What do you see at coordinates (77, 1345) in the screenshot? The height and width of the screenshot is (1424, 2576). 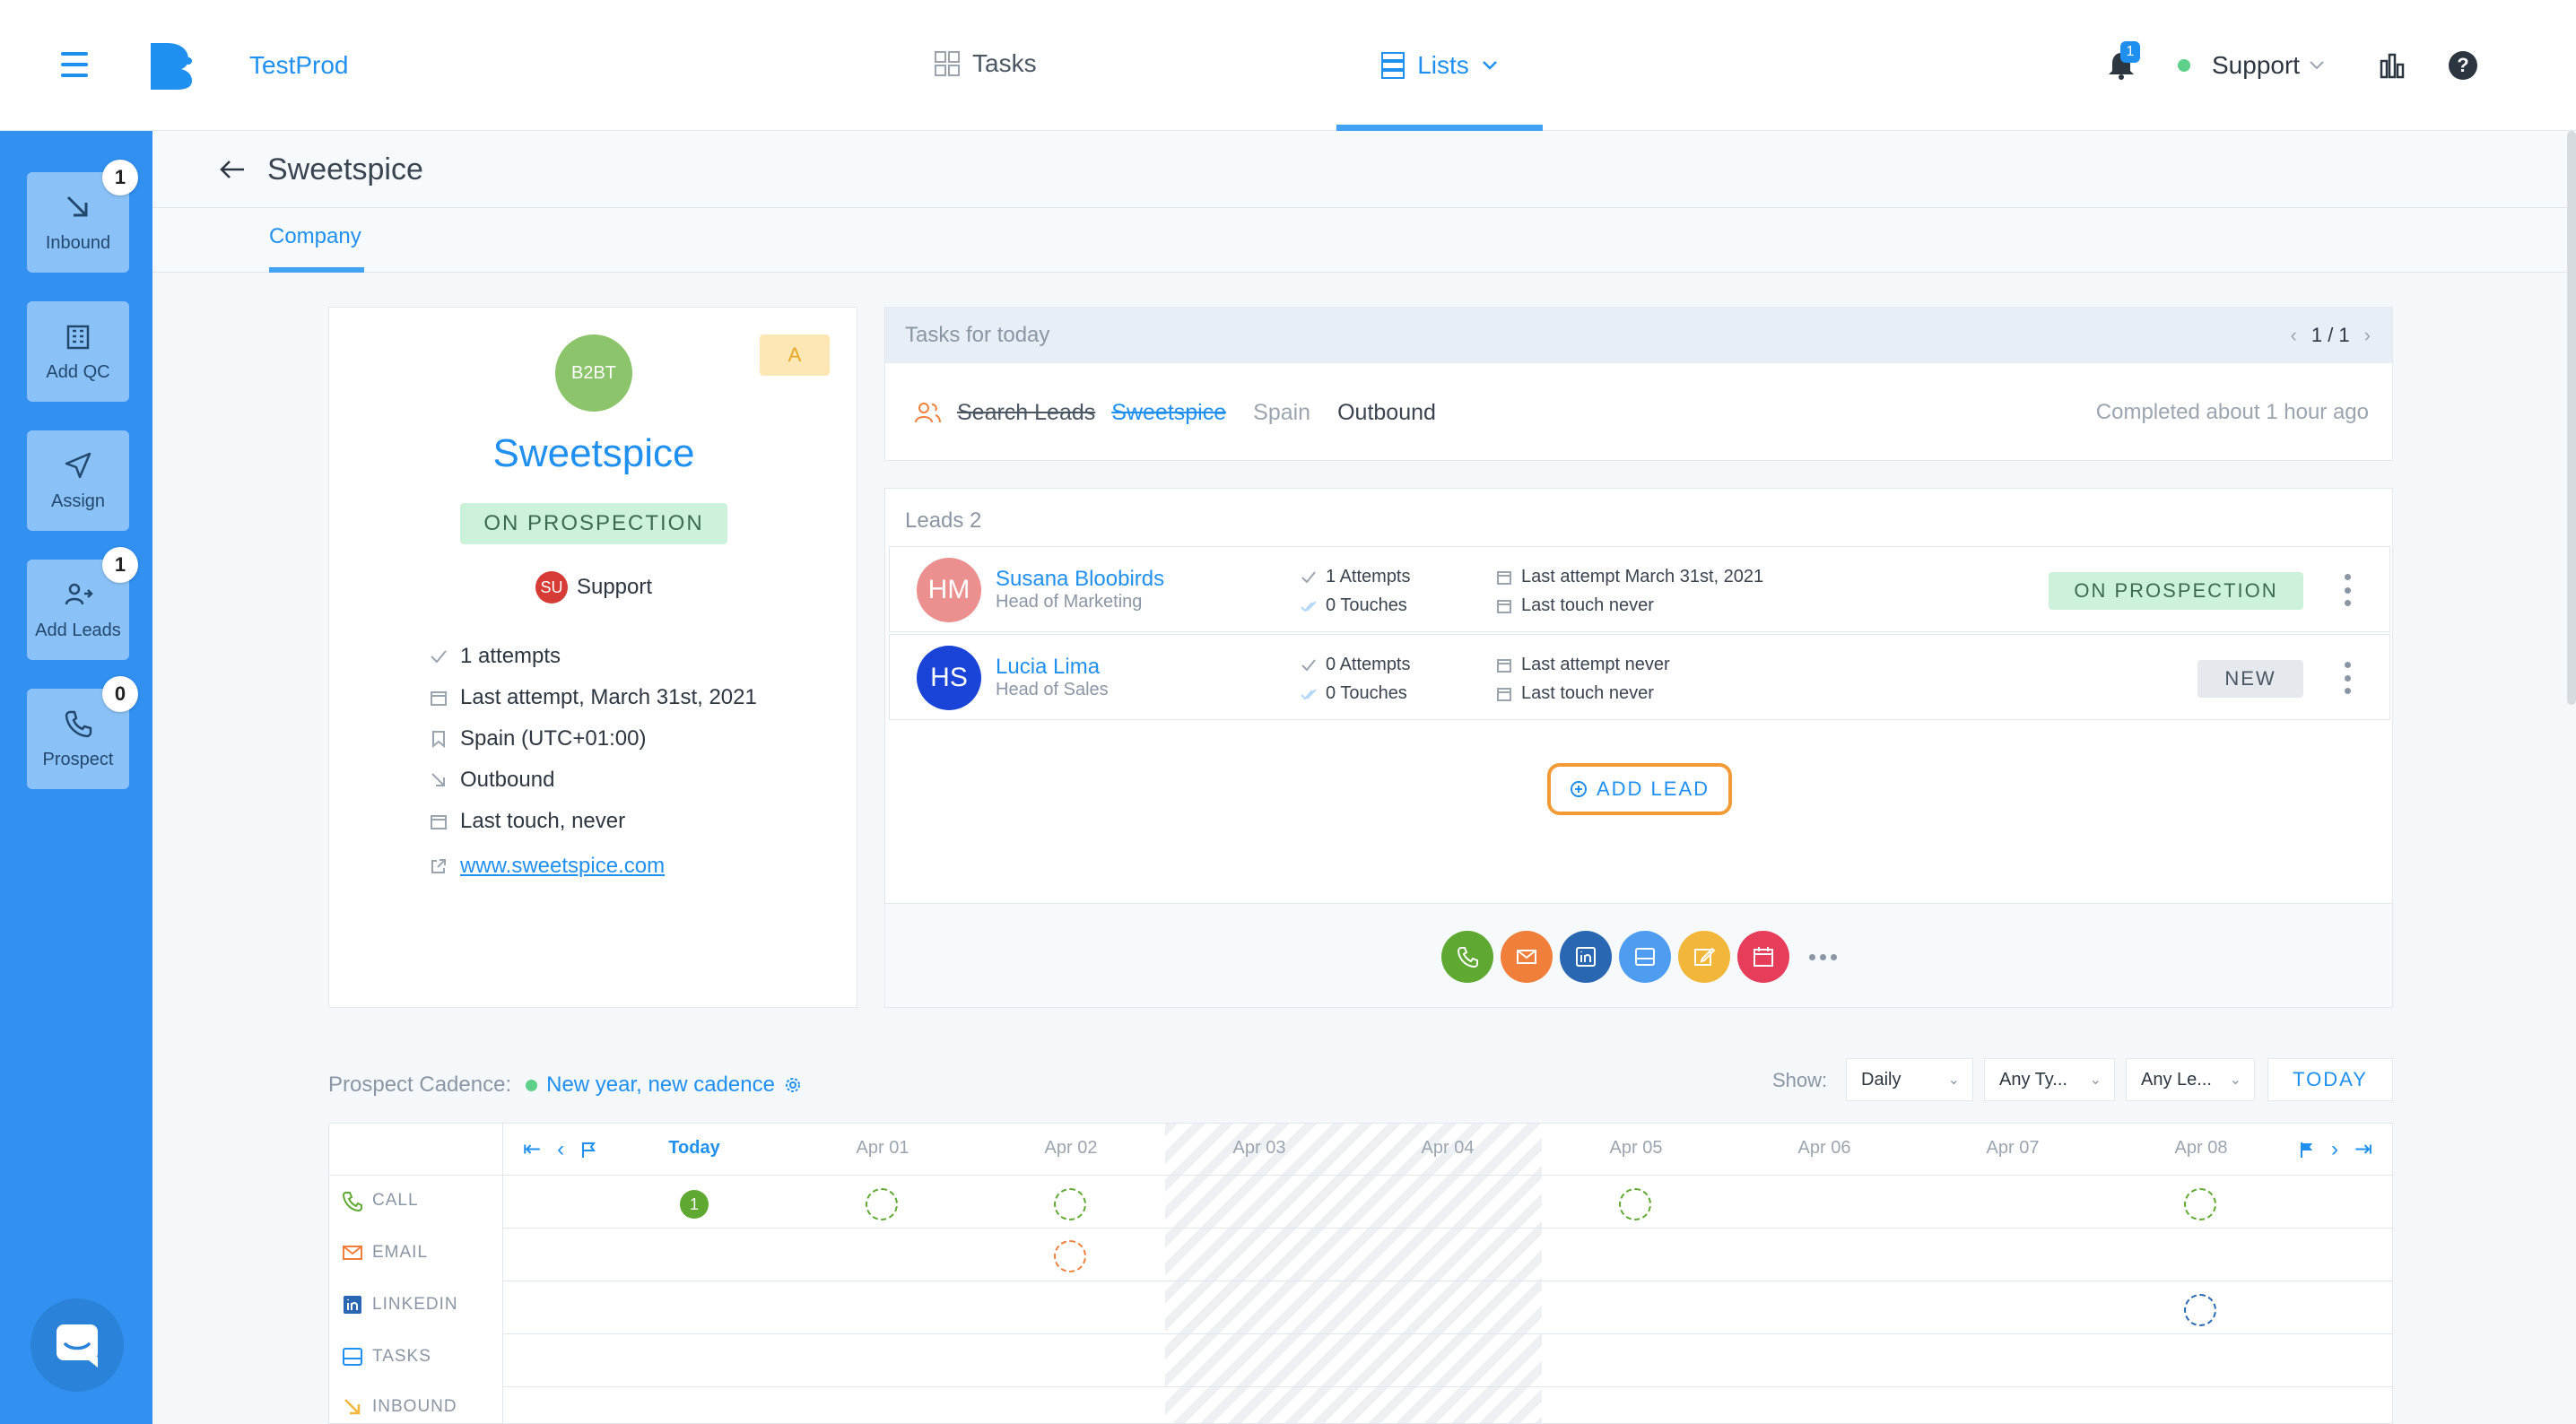 I see `chat-launcher-button` at bounding box center [77, 1345].